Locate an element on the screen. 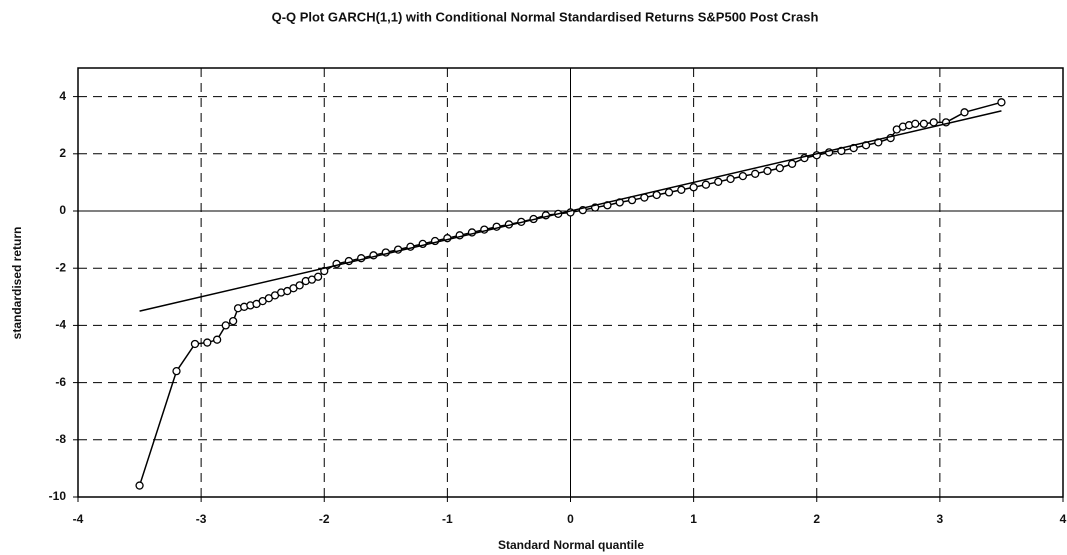  x-tick-label: 2 is located at coordinates (816, 519).